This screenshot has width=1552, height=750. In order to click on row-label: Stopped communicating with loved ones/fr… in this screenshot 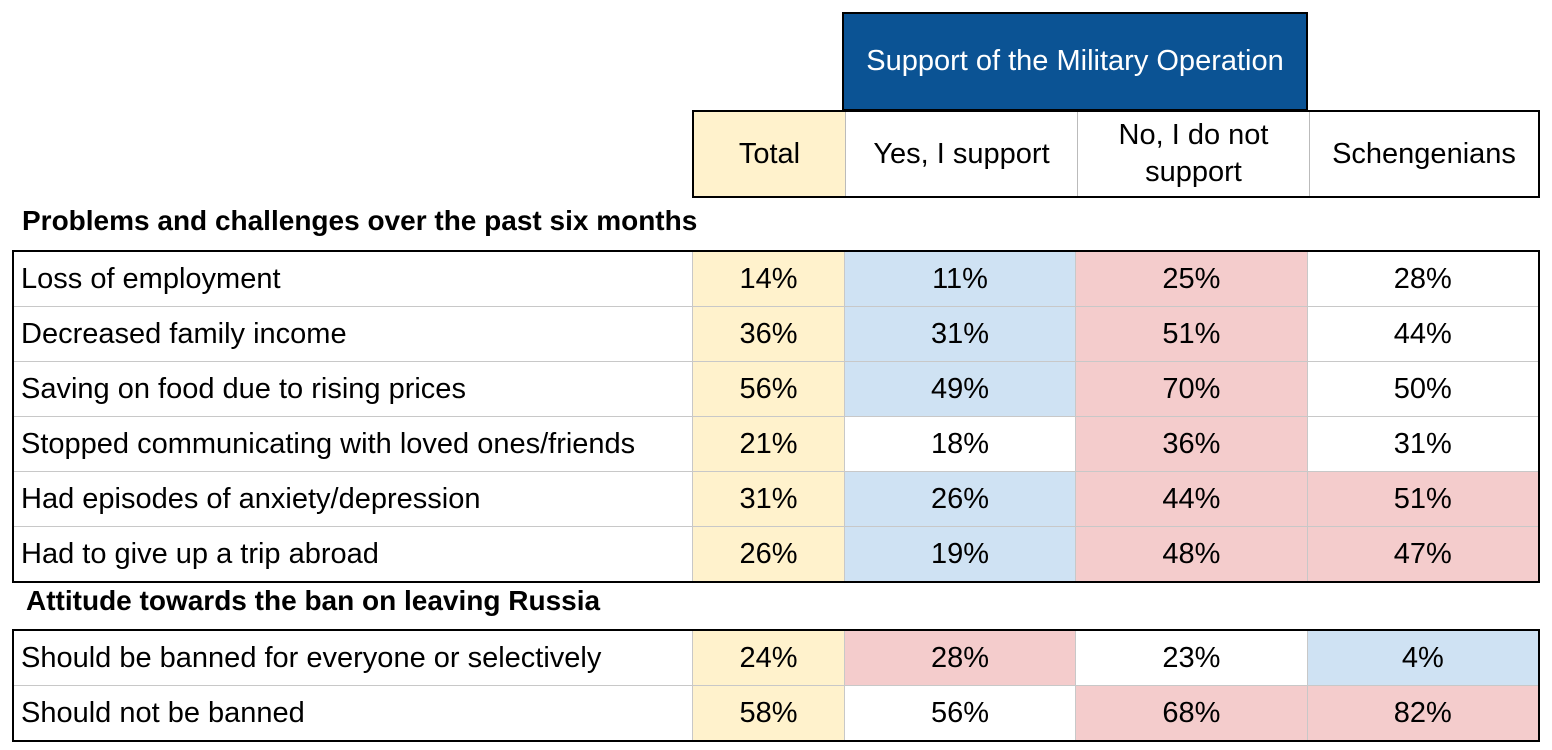, I will do `click(328, 443)`.